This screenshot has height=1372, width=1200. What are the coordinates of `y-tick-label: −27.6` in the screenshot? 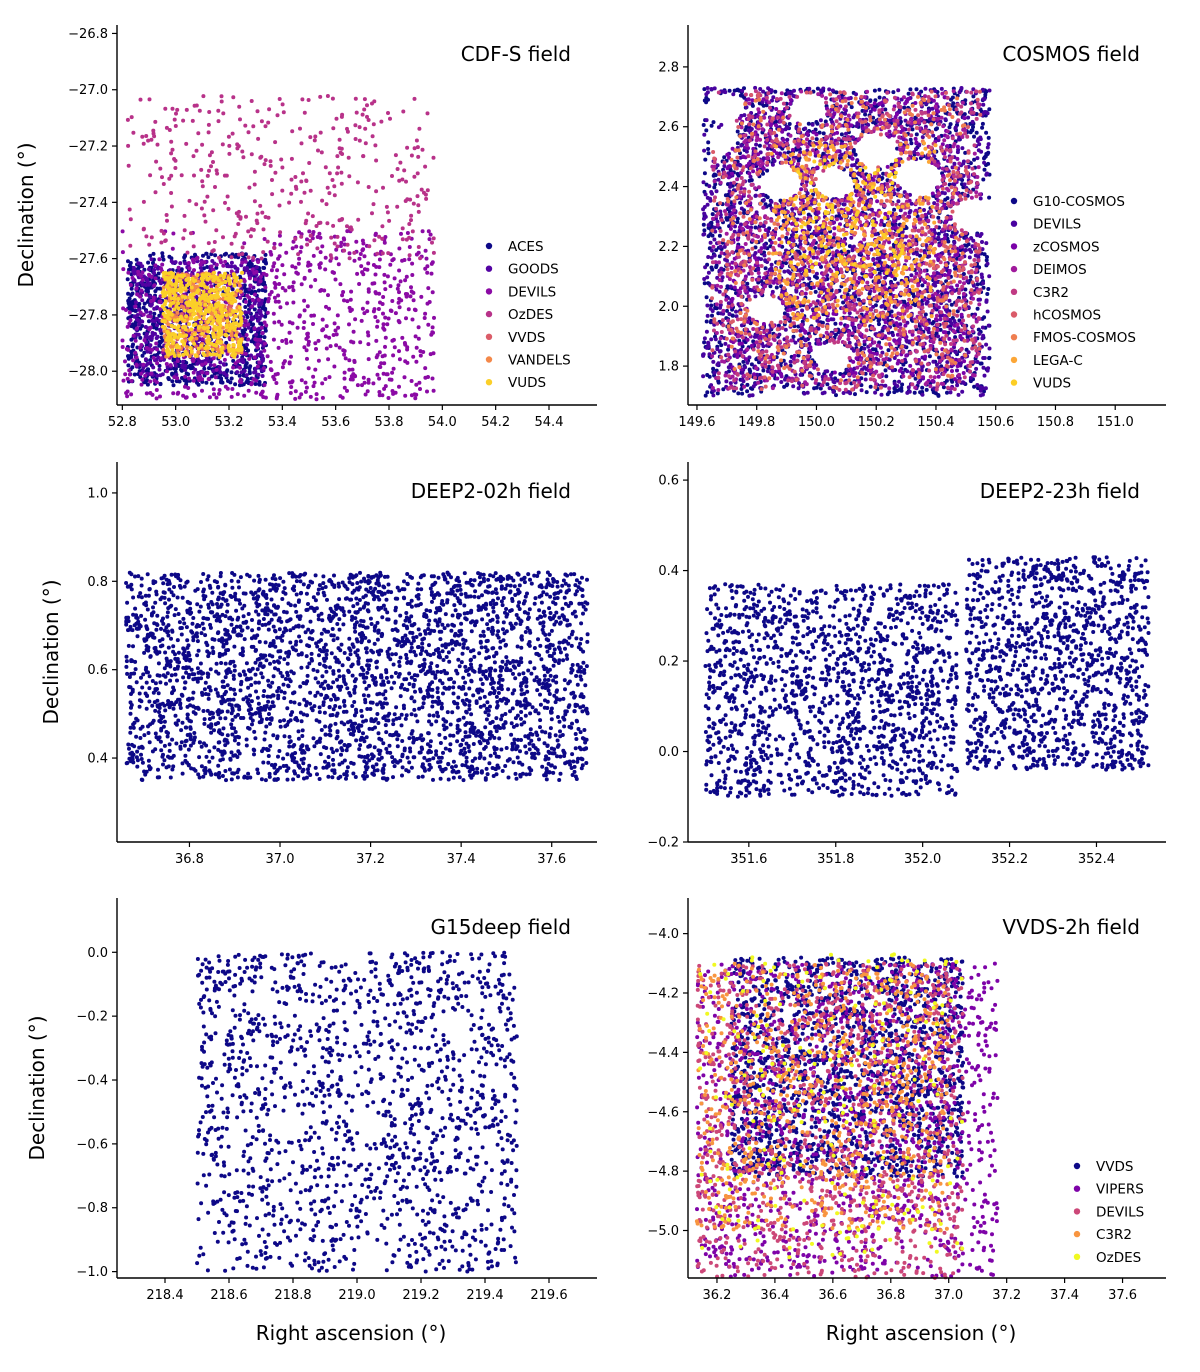 It's located at (88, 259).